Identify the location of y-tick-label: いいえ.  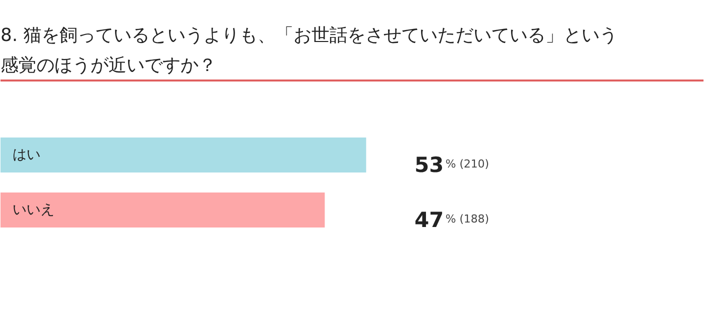
(33, 210).